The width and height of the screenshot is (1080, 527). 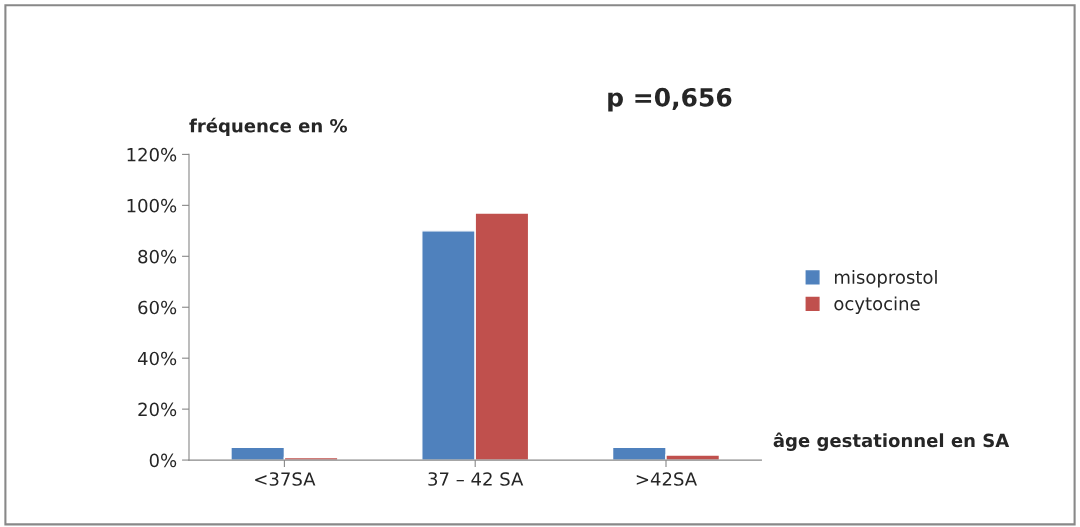 I want to click on y-tick-label: 0%, so click(x=163, y=460).